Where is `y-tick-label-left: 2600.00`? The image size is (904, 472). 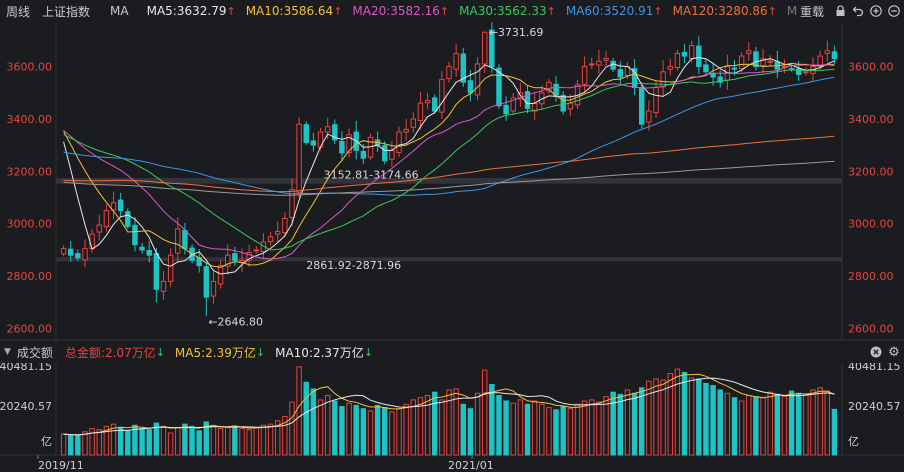
y-tick-label-left: 2600.00 is located at coordinates (30, 329).